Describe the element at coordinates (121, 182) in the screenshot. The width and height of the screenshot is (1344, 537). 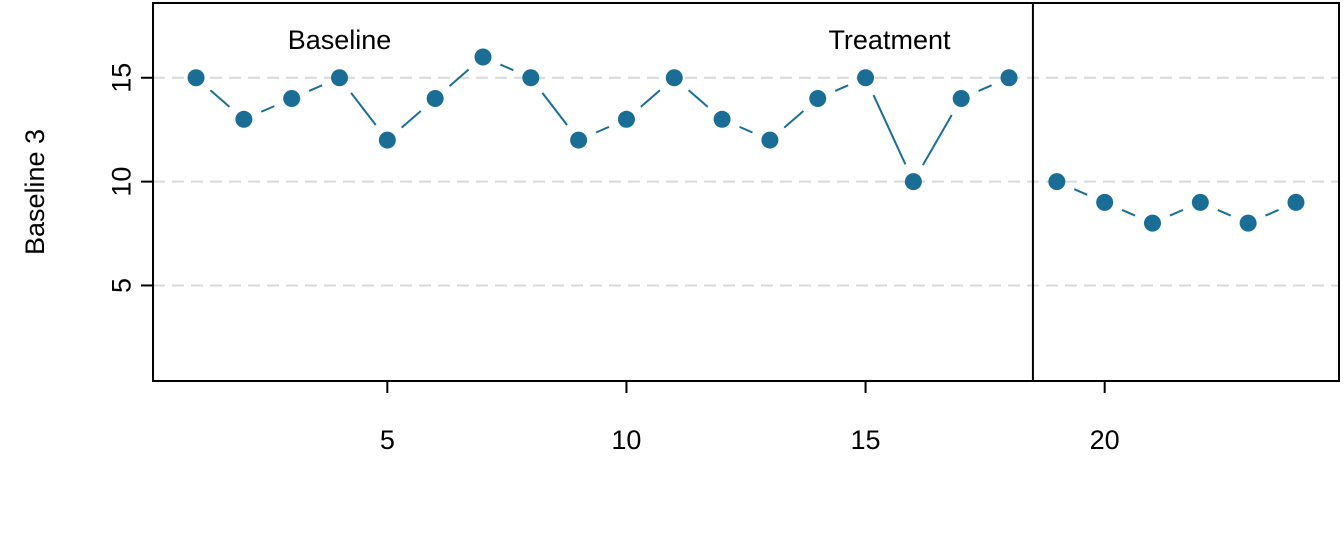
I see `y-tick-label-10: 10` at that location.